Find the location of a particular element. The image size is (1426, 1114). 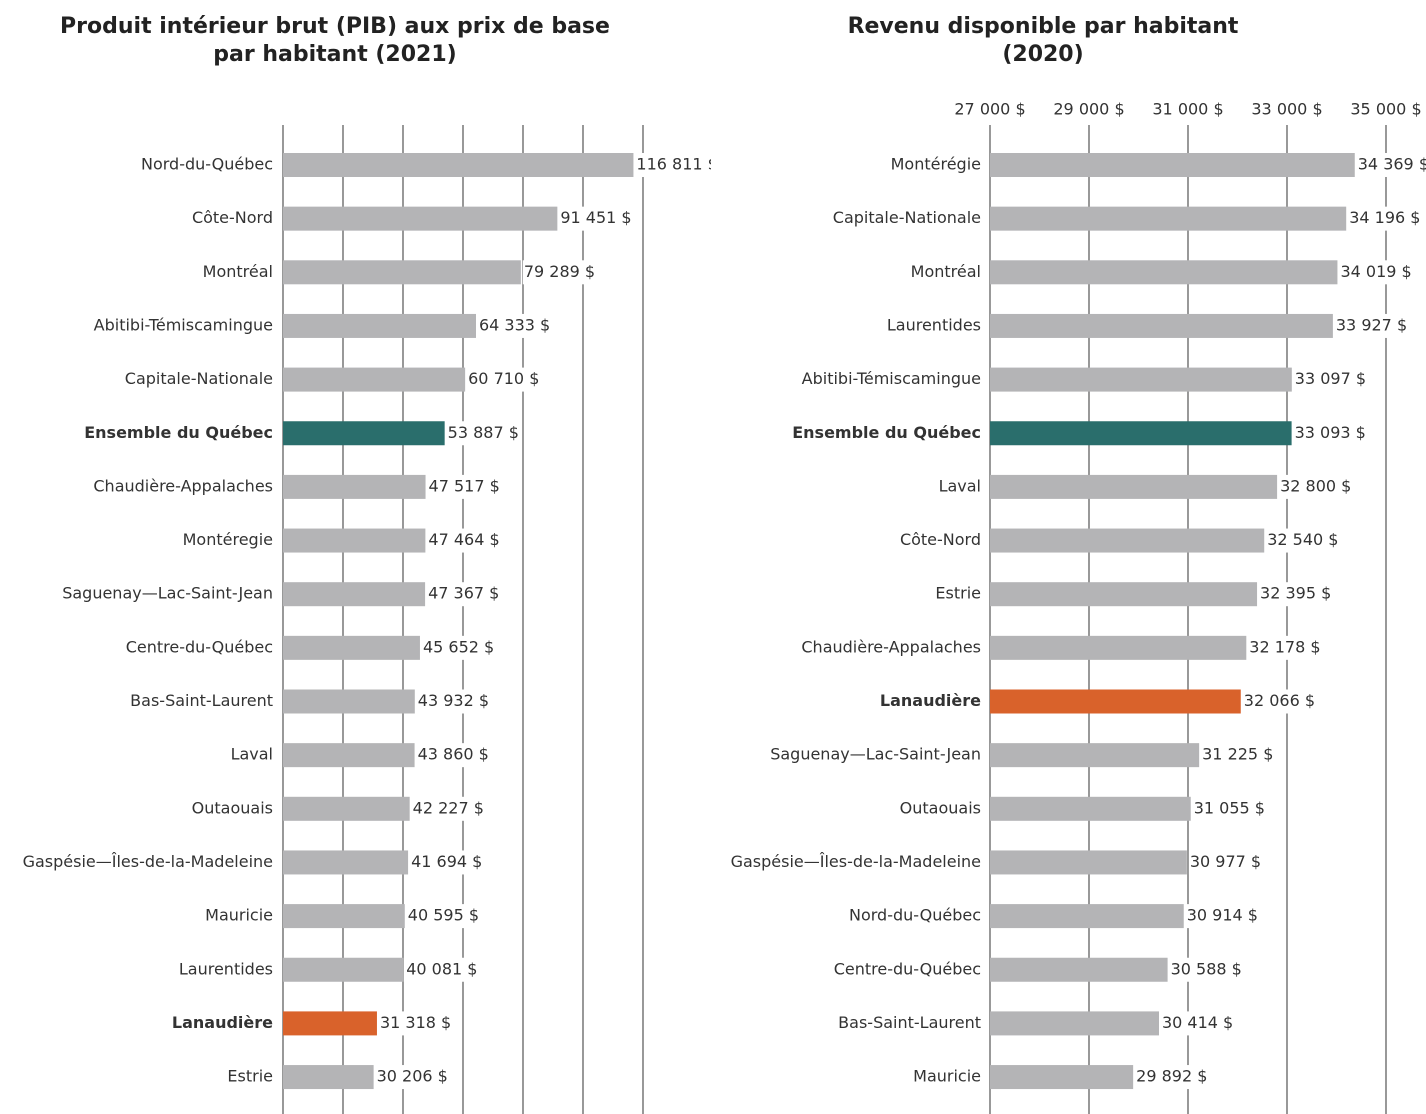

value-label: 45 652 $ is located at coordinates (458, 646).